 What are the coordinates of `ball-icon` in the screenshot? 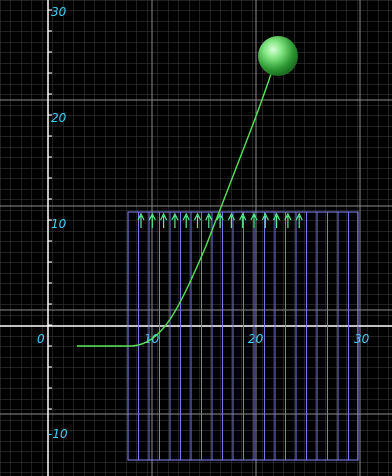 It's located at (278, 56).